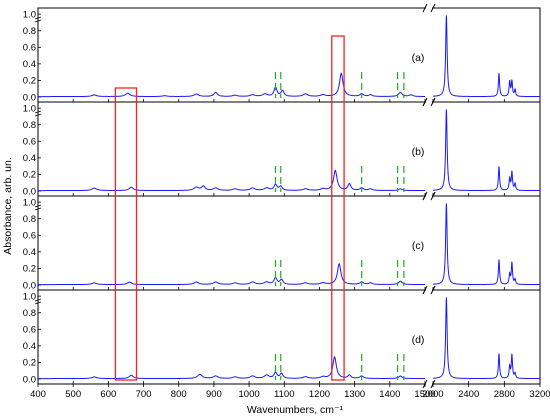 This screenshot has height=418, width=550. I want to click on x-tick-label: 2400, so click(468, 394).